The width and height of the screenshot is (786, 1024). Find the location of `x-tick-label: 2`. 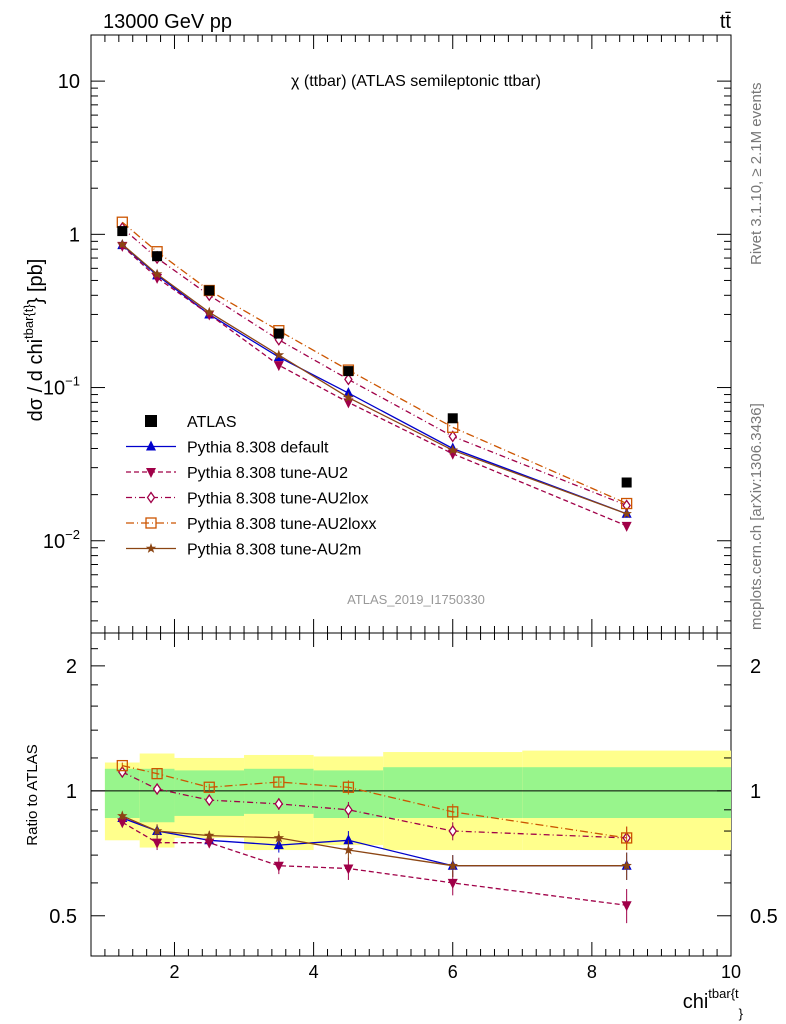

x-tick-label: 2 is located at coordinates (174, 972).